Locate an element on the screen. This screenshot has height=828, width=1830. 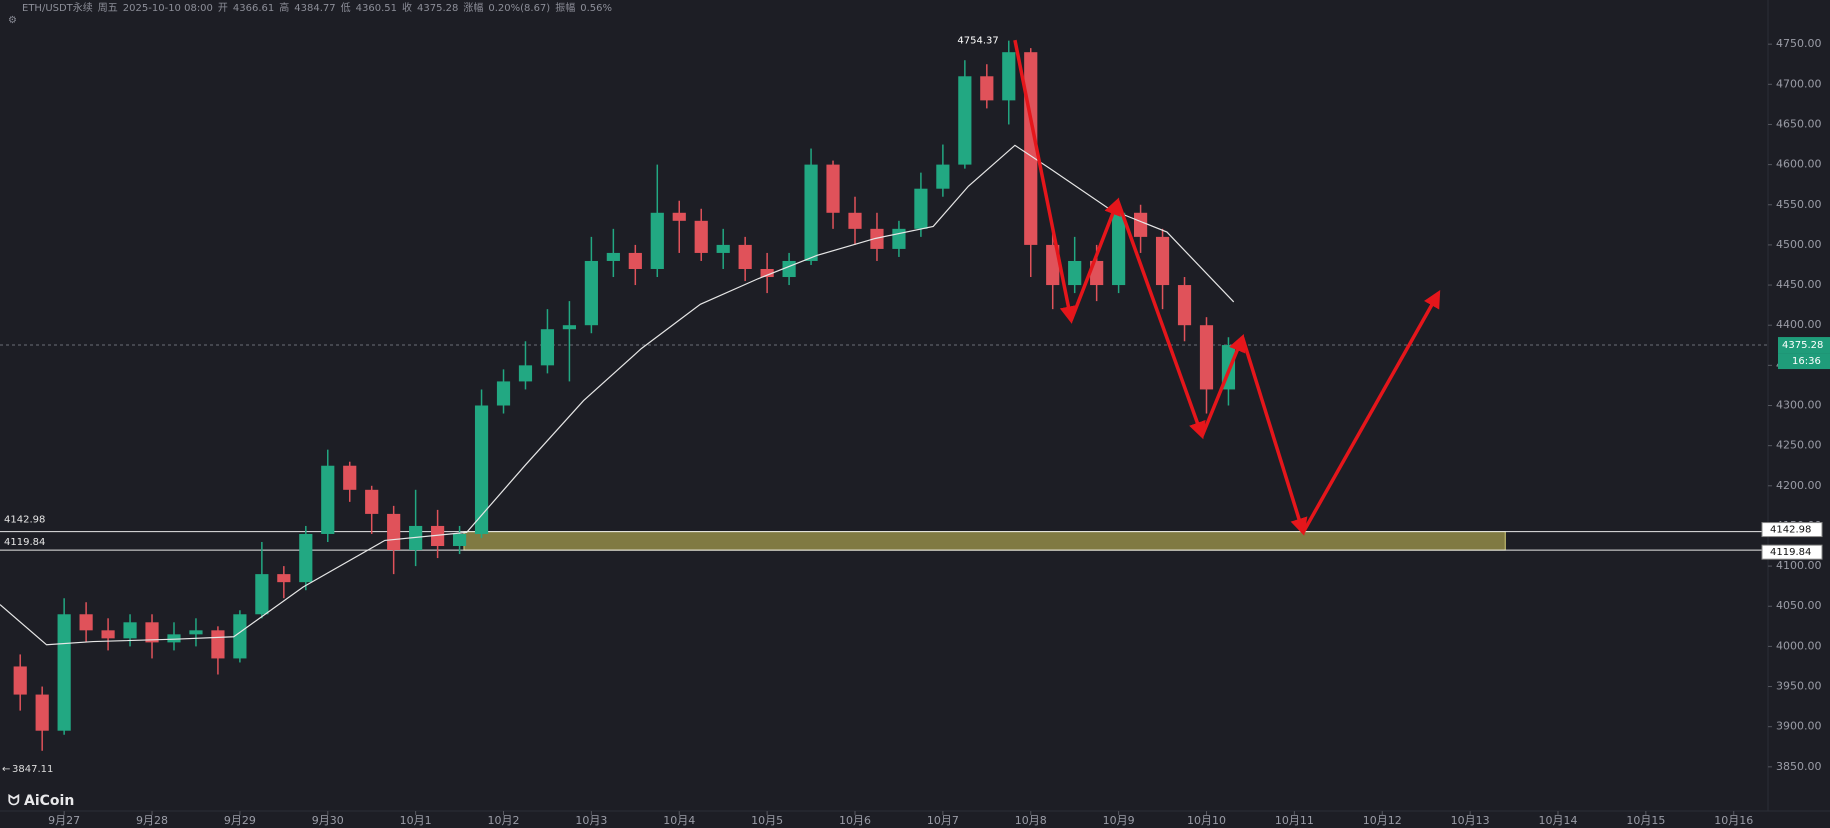
x-tick-label: 10月4 is located at coordinates (679, 820).